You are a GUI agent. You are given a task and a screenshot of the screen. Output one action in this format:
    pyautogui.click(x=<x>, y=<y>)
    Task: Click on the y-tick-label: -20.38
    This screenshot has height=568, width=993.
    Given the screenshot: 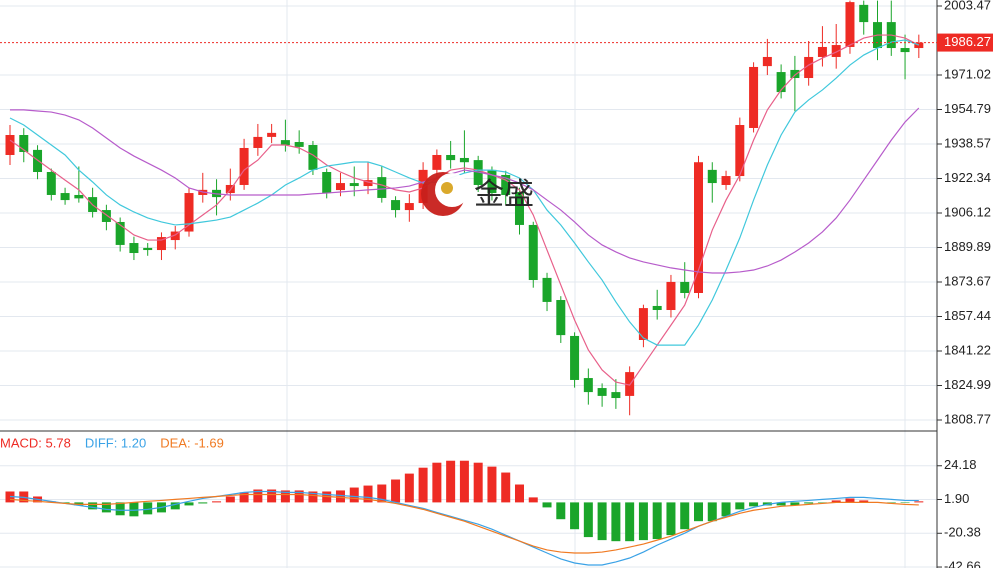 What is the action you would take?
    pyautogui.click(x=962, y=532)
    